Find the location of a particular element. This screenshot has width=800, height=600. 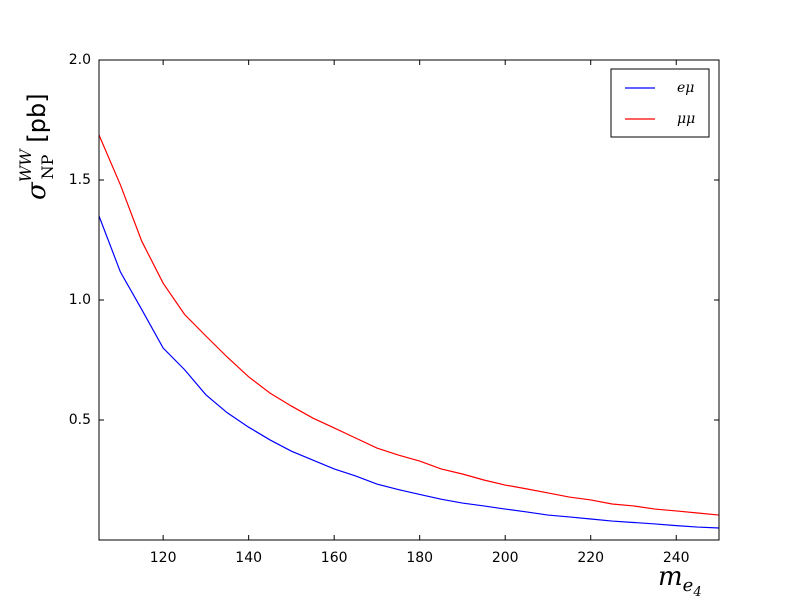

x-tick-label: 220 is located at coordinates (590, 558).